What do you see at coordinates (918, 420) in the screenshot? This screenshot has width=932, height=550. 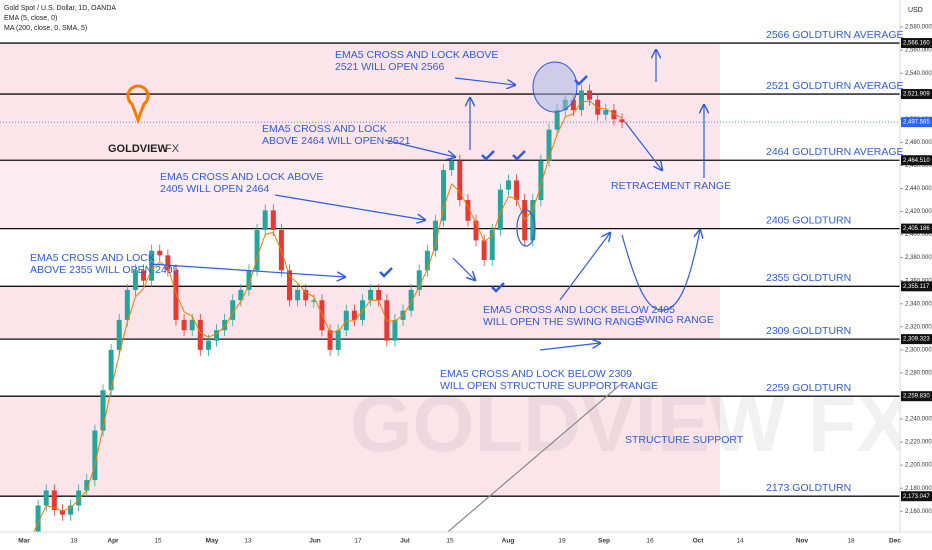 I see `y-tick-label: 2,240.000` at bounding box center [918, 420].